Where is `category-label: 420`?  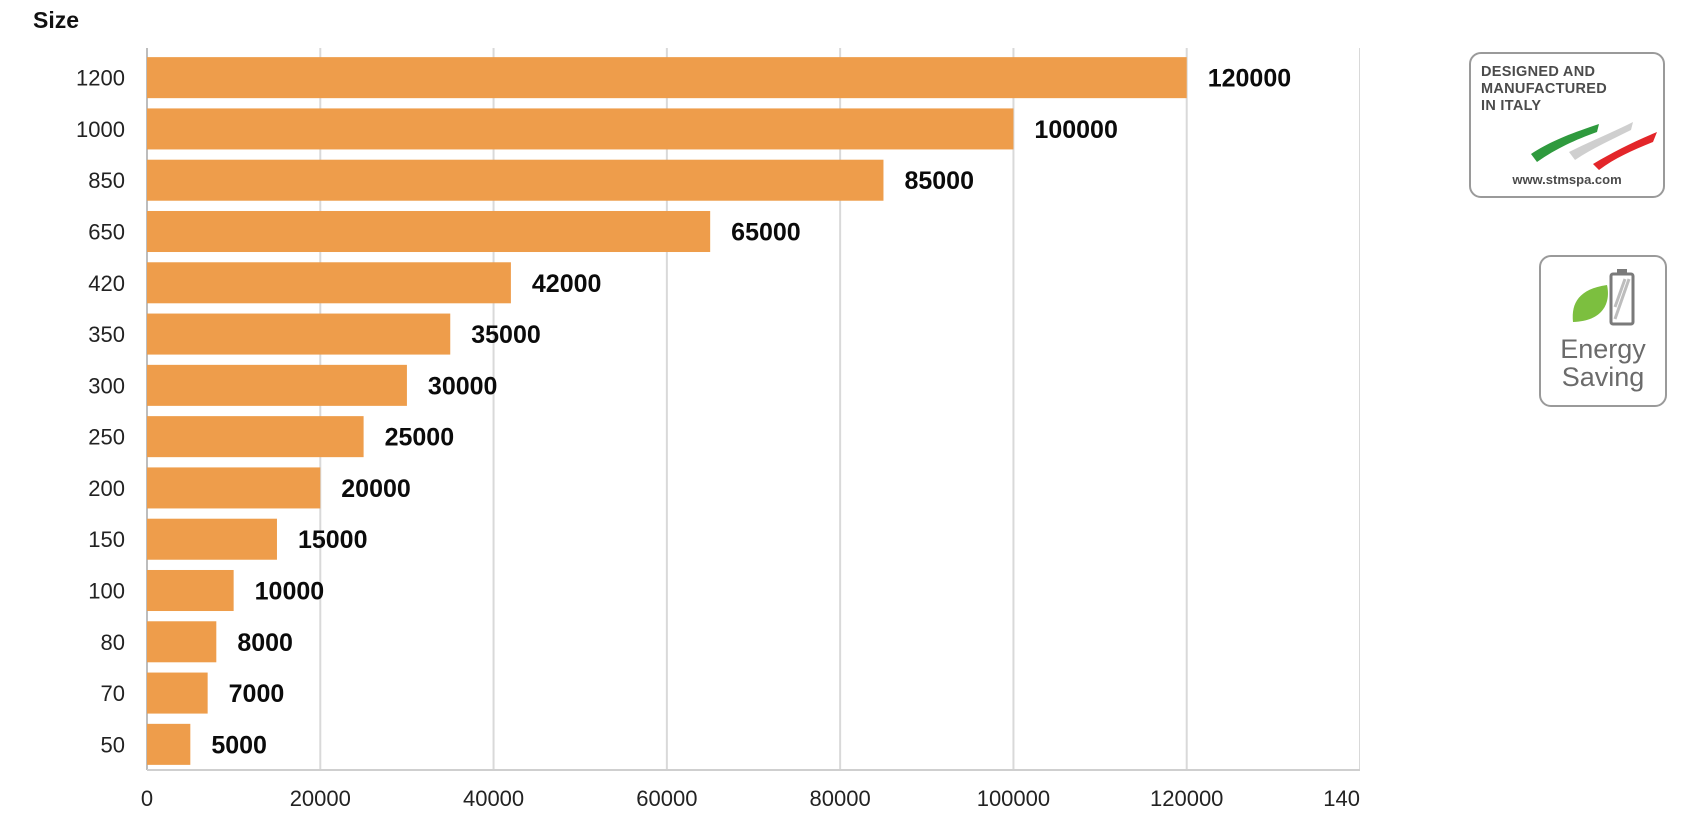 category-label: 420 is located at coordinates (106, 283).